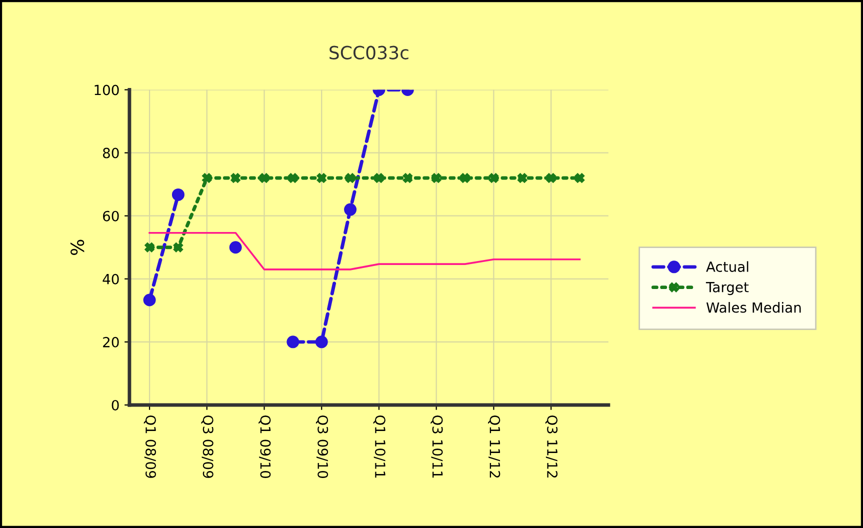 The height and width of the screenshot is (528, 863). What do you see at coordinates (727, 289) in the screenshot?
I see `legend-label: Target` at bounding box center [727, 289].